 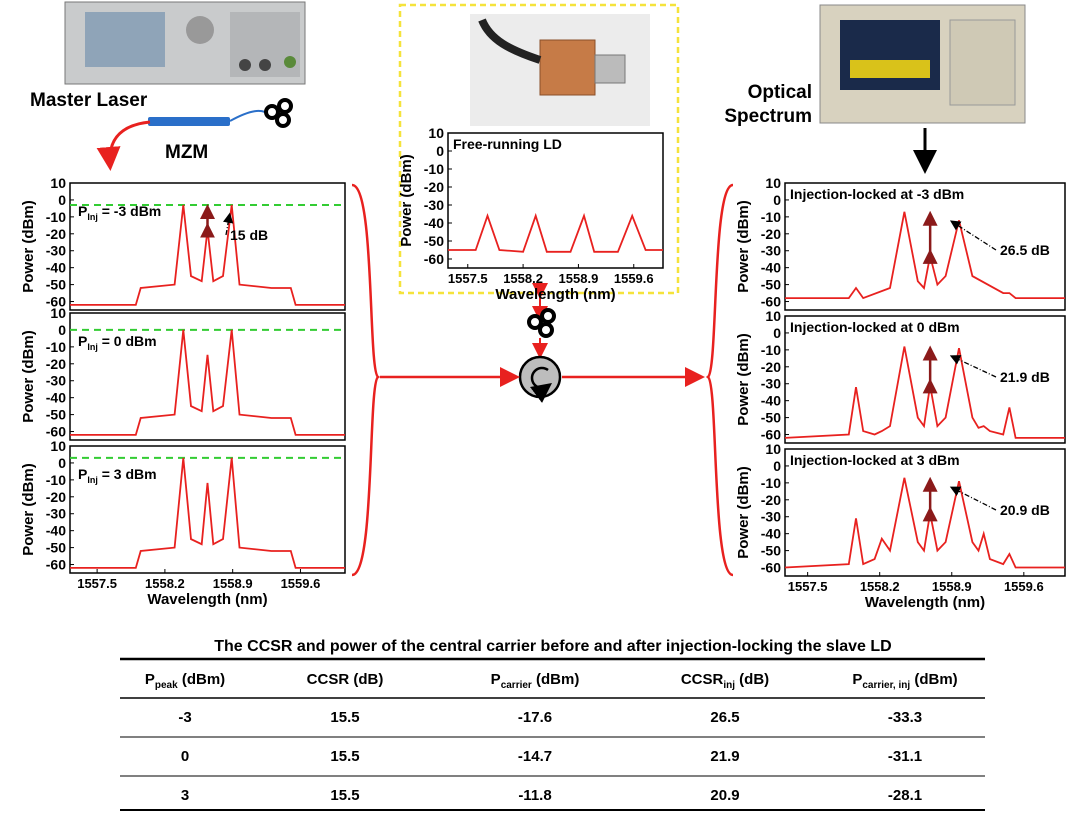 I want to click on header-part: carrier, inj, so click(x=886, y=685).